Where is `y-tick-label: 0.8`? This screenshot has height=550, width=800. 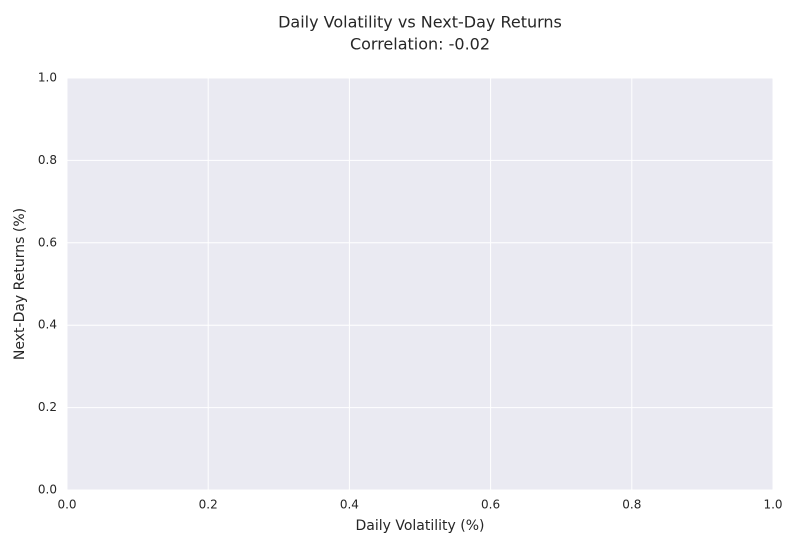
y-tick-label: 0.8 is located at coordinates (47, 160).